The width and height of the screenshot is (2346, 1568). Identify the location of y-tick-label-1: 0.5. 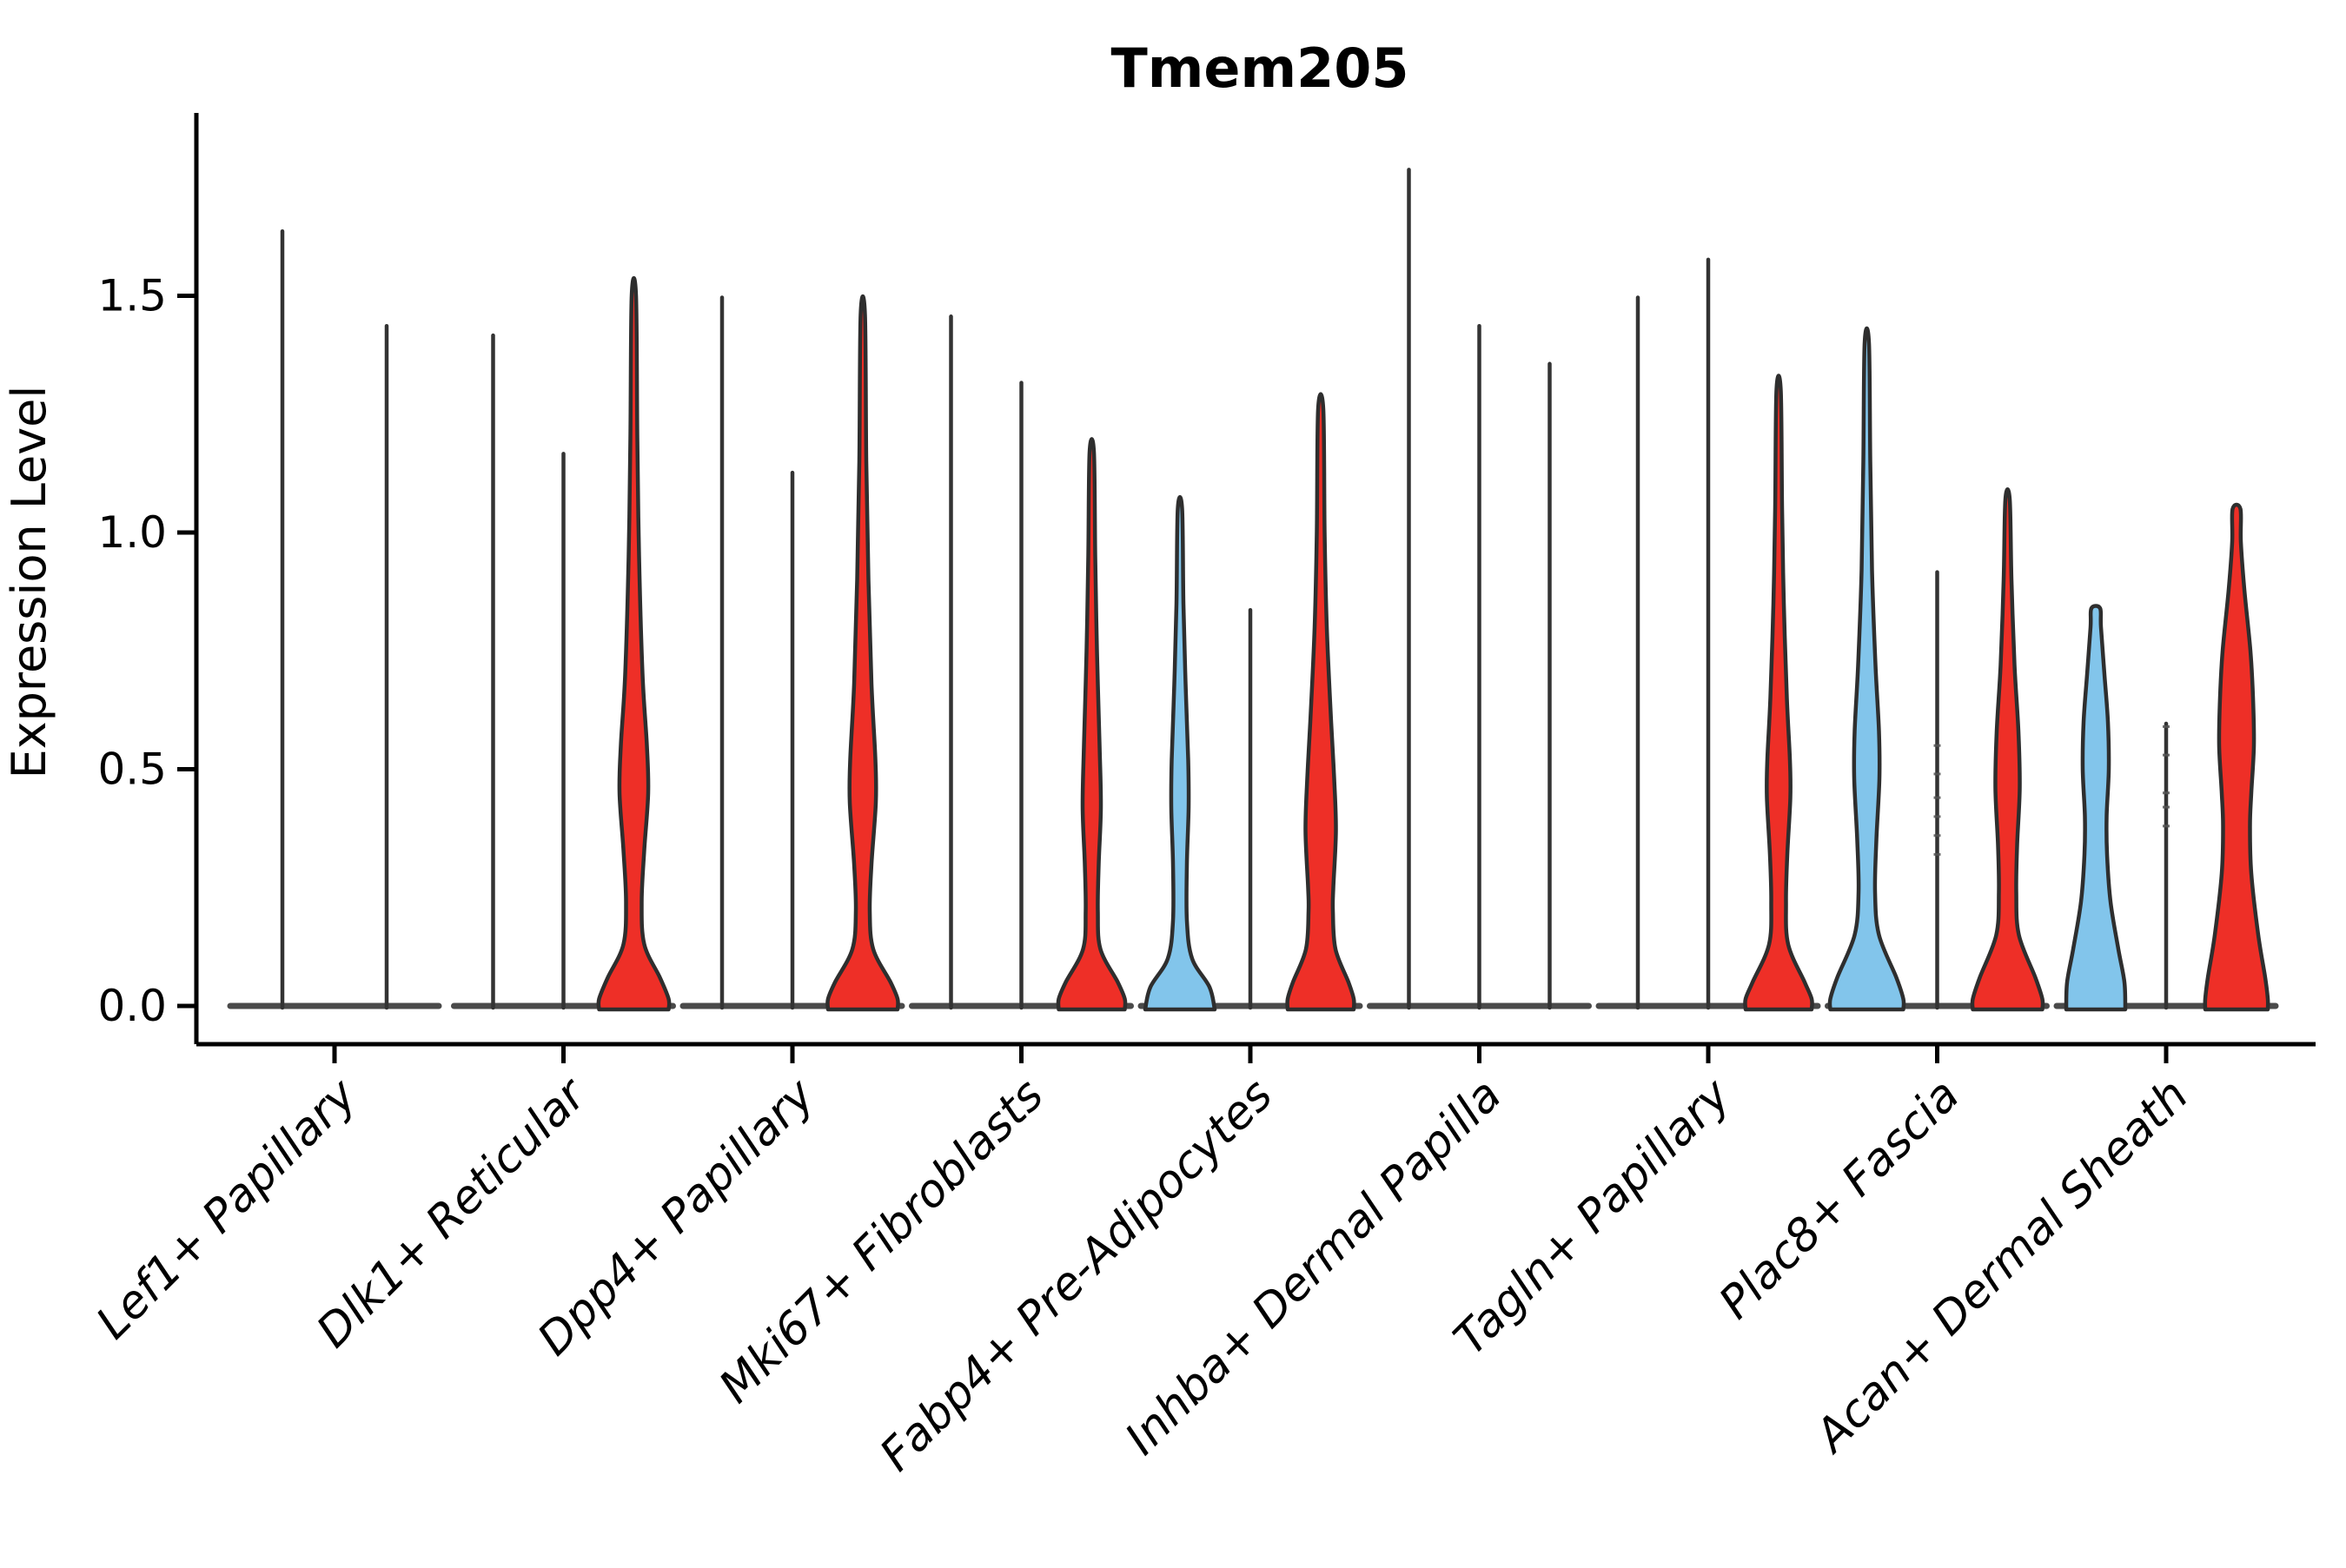
(132, 769).